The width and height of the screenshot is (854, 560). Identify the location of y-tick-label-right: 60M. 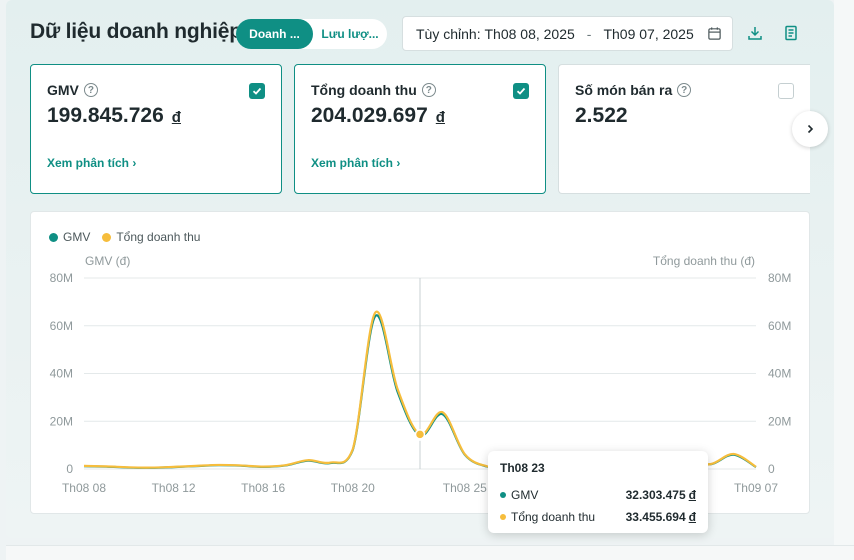
(779, 326).